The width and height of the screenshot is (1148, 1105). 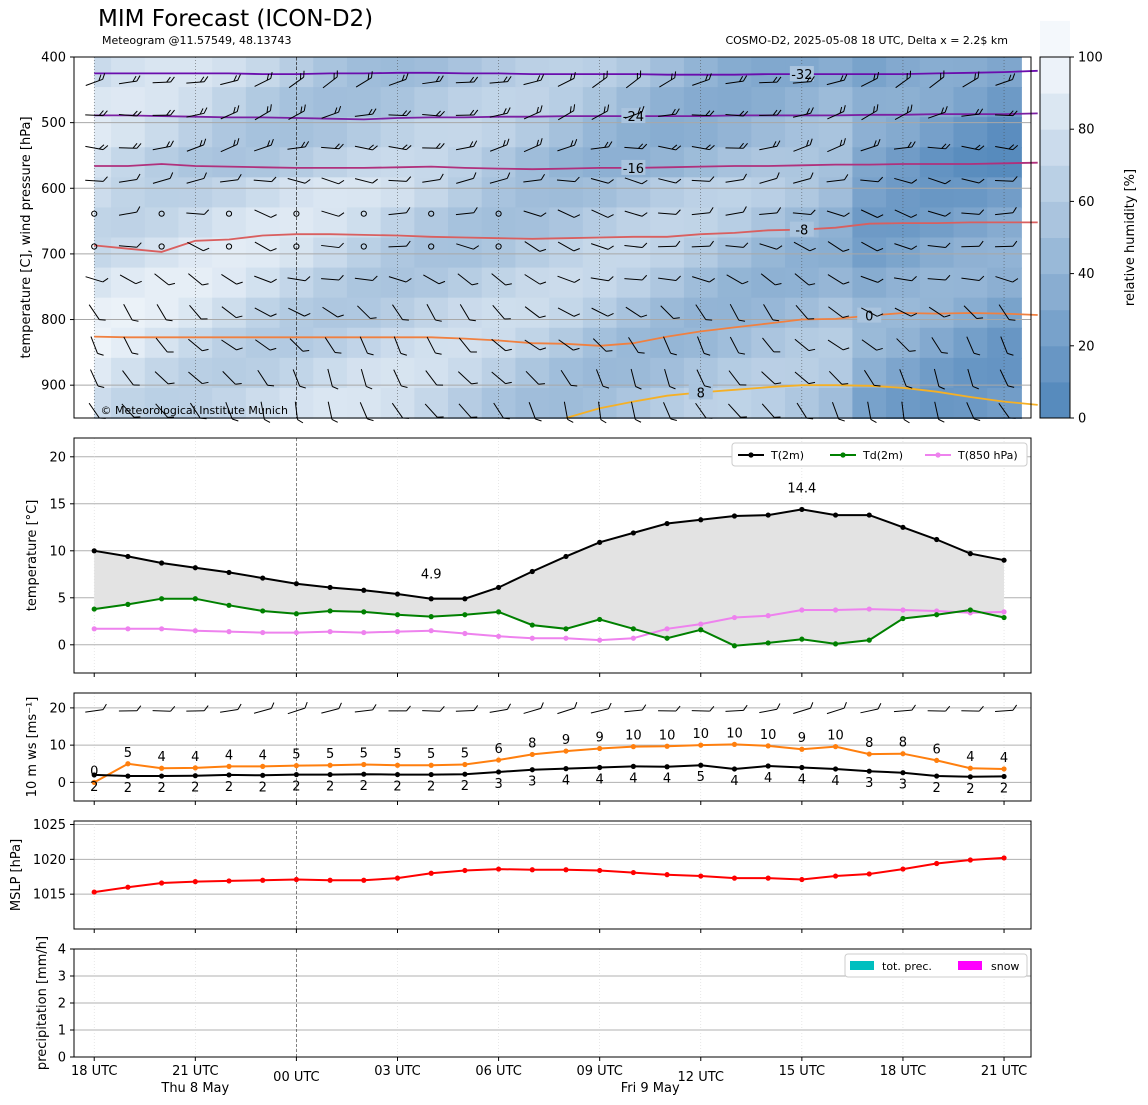 I want to click on legend: tot. prec. snow, so click(x=936, y=965).